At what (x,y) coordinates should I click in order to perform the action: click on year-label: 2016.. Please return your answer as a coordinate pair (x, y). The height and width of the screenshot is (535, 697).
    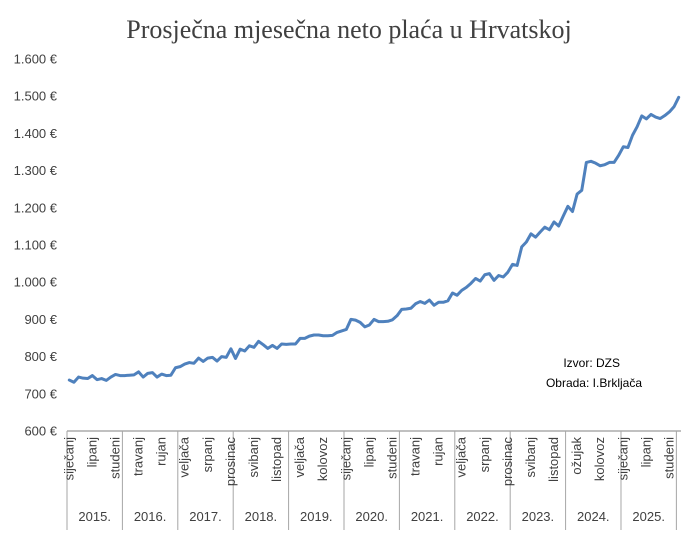
    Looking at the image, I should click on (150, 516).